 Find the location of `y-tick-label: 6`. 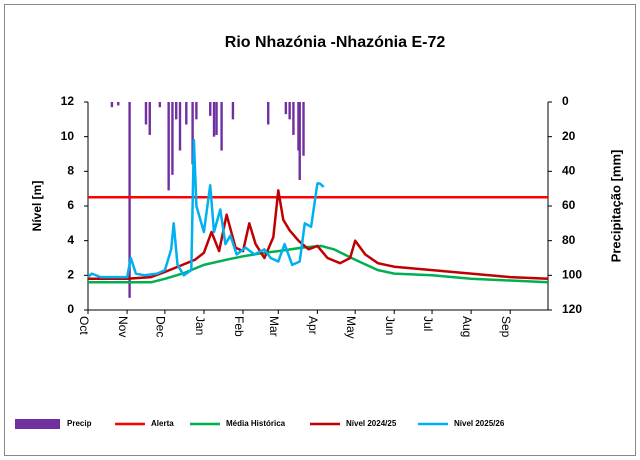

y-tick-label: 6 is located at coordinates (70, 205).